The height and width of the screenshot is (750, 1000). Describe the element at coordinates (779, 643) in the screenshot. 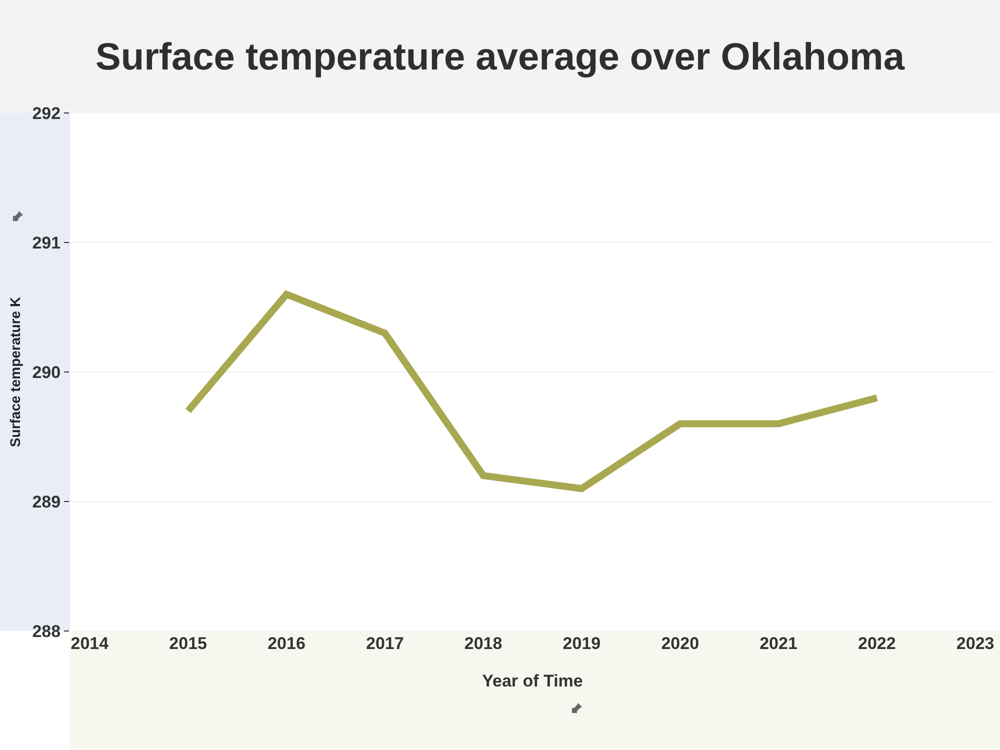

I see `x-tick-label: 2021` at that location.